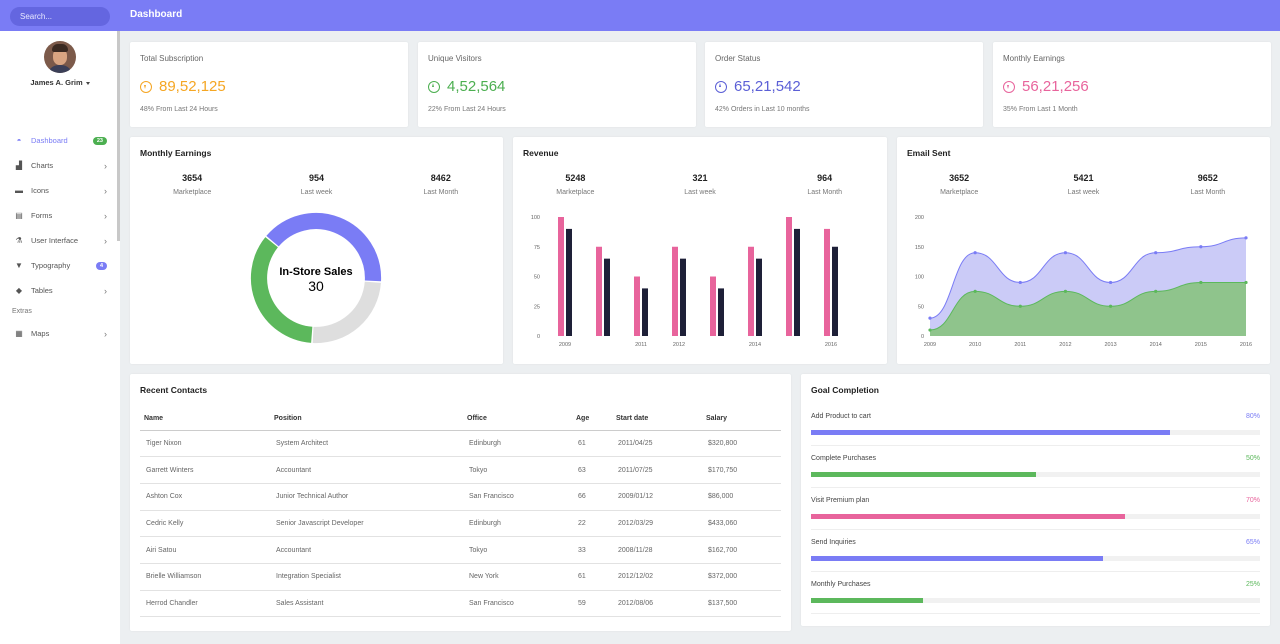  I want to click on card-title: Email Sent, so click(929, 153).